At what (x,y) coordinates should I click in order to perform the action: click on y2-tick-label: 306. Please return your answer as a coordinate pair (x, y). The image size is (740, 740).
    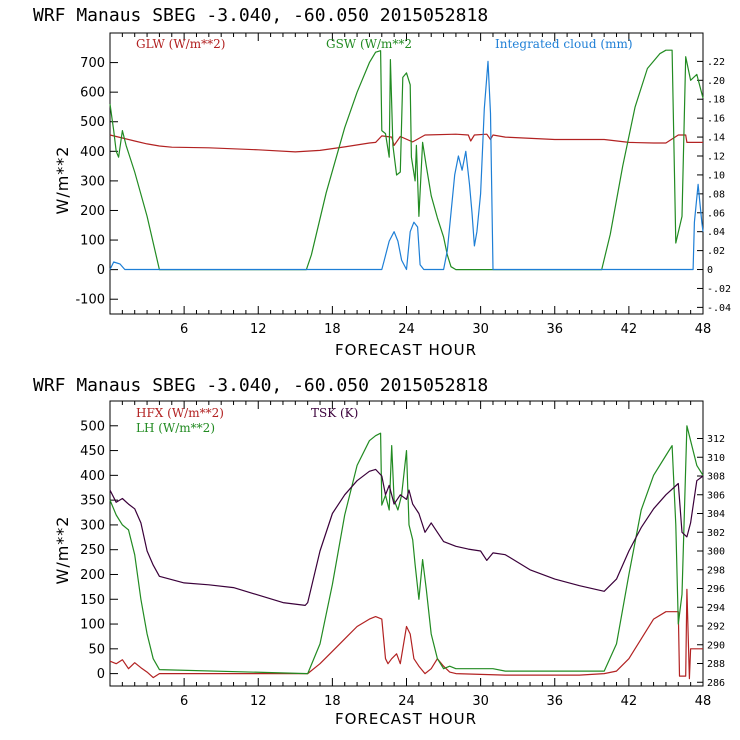
    Looking at the image, I should click on (716, 495).